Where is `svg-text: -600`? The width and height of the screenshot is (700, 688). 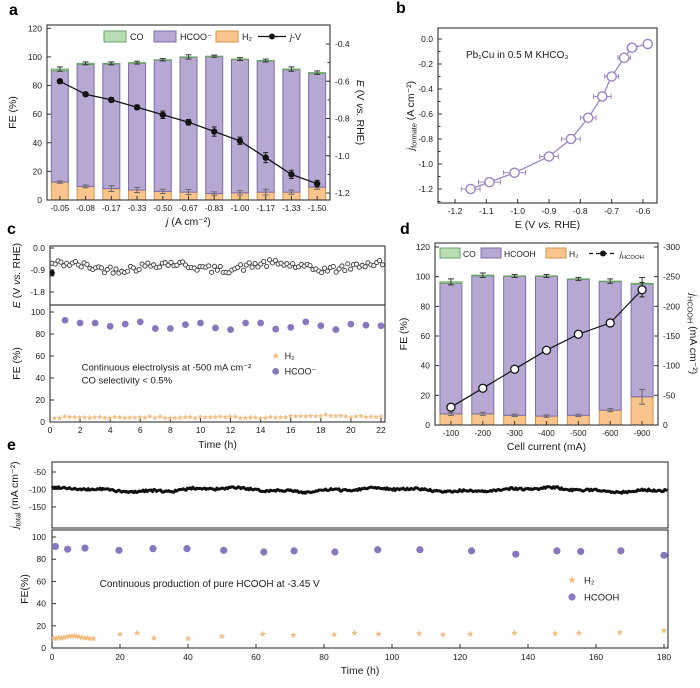
svg-text: -600 is located at coordinates (610, 433).